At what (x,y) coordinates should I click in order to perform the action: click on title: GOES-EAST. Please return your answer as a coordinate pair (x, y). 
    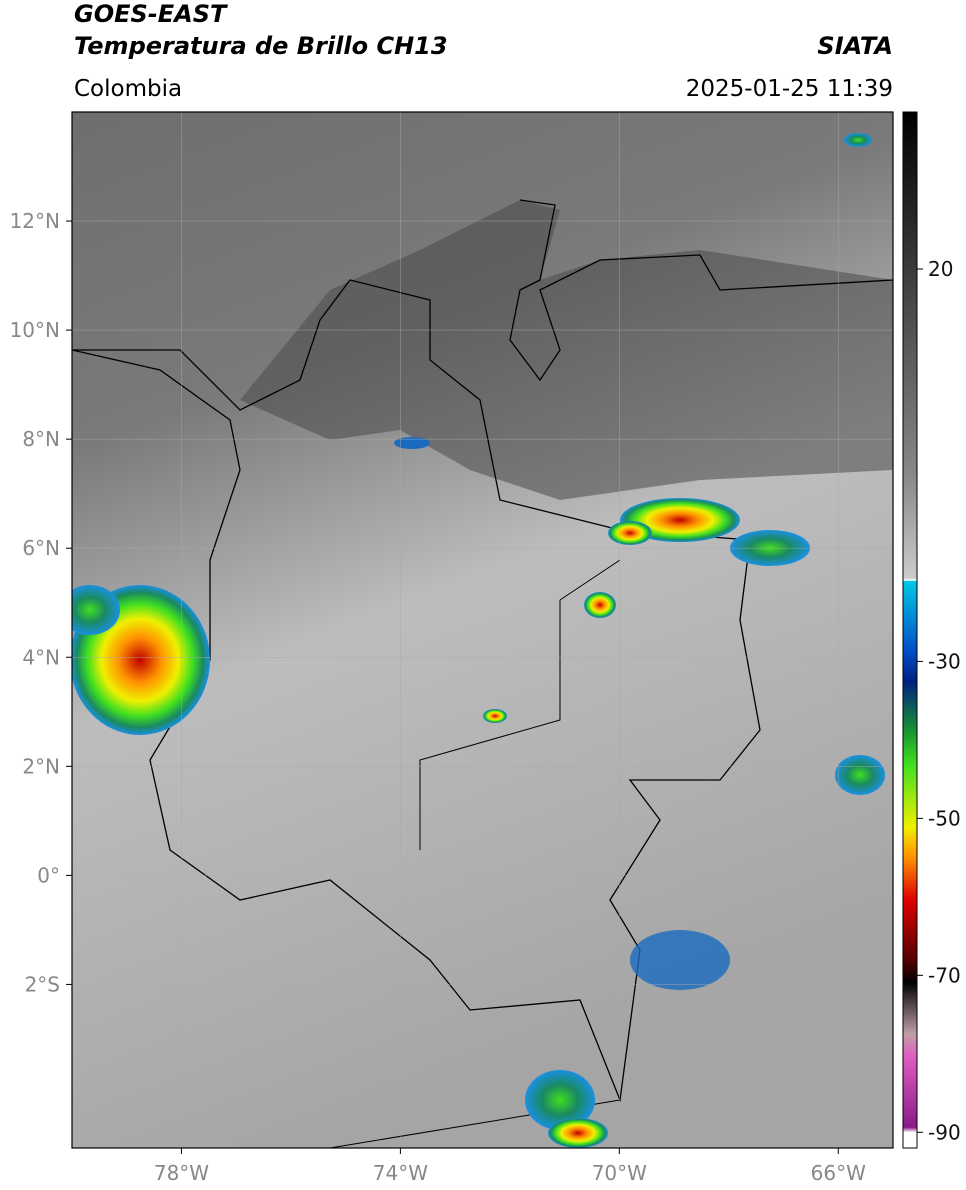
    Looking at the image, I should click on (151, 14).